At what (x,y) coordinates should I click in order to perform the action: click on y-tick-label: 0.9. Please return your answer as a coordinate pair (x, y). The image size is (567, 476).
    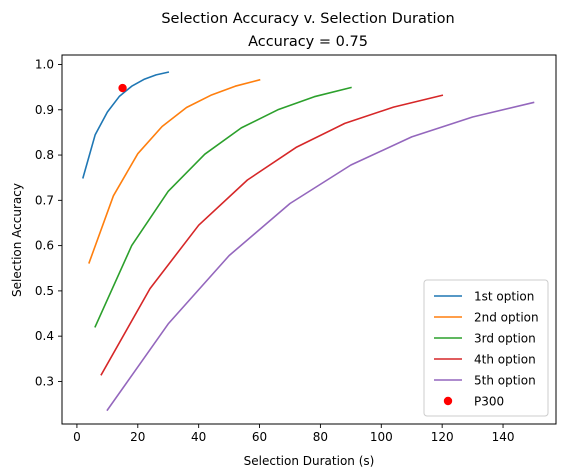
    Looking at the image, I should click on (44, 110).